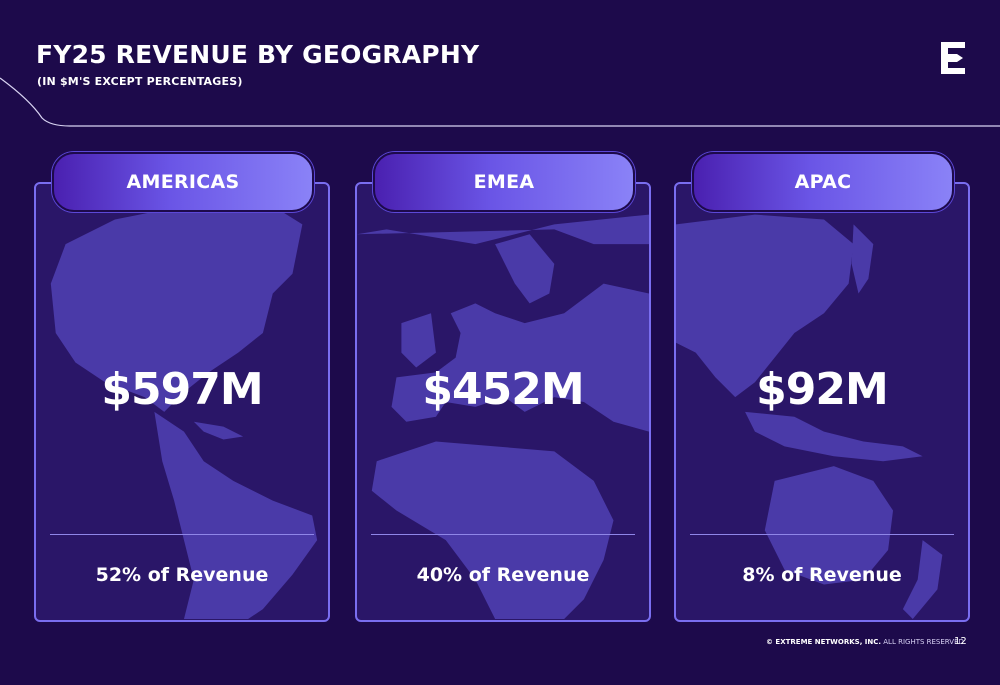 The width and height of the screenshot is (1000, 685). What do you see at coordinates (504, 182) in the screenshot?
I see `region-tab-emea: EMEA` at bounding box center [504, 182].